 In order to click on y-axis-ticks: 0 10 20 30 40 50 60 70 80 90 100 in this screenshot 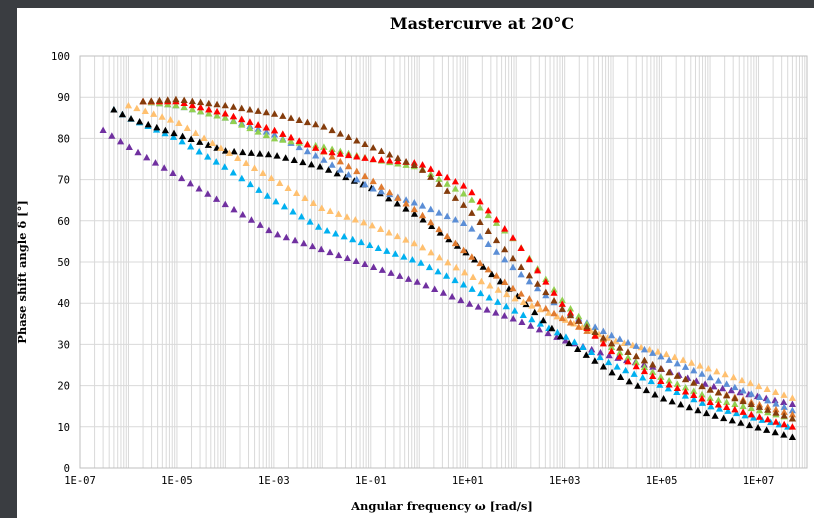, I will do `click(60, 263)`.